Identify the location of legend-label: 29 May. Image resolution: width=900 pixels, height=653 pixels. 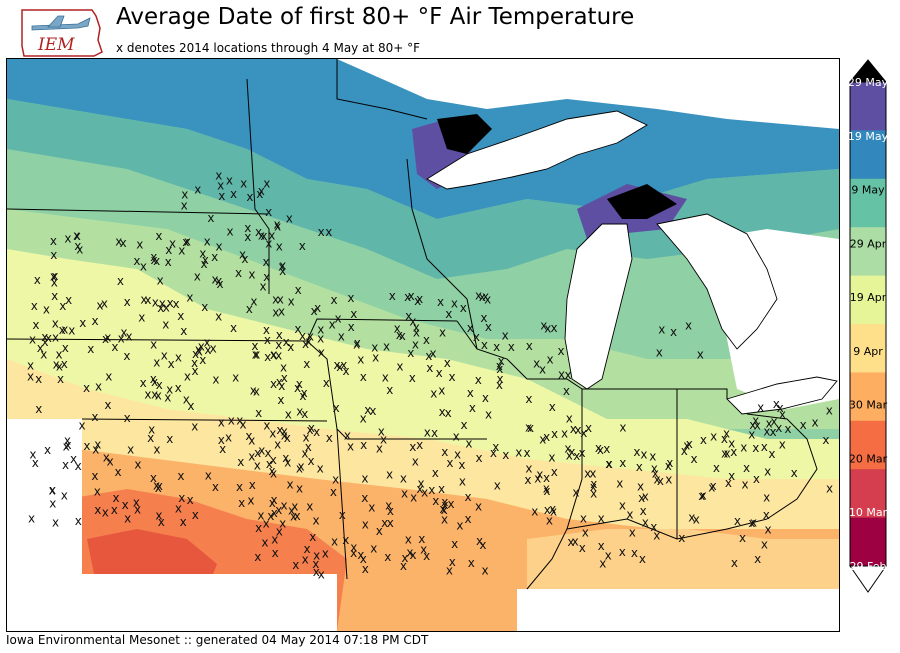
(868, 82).